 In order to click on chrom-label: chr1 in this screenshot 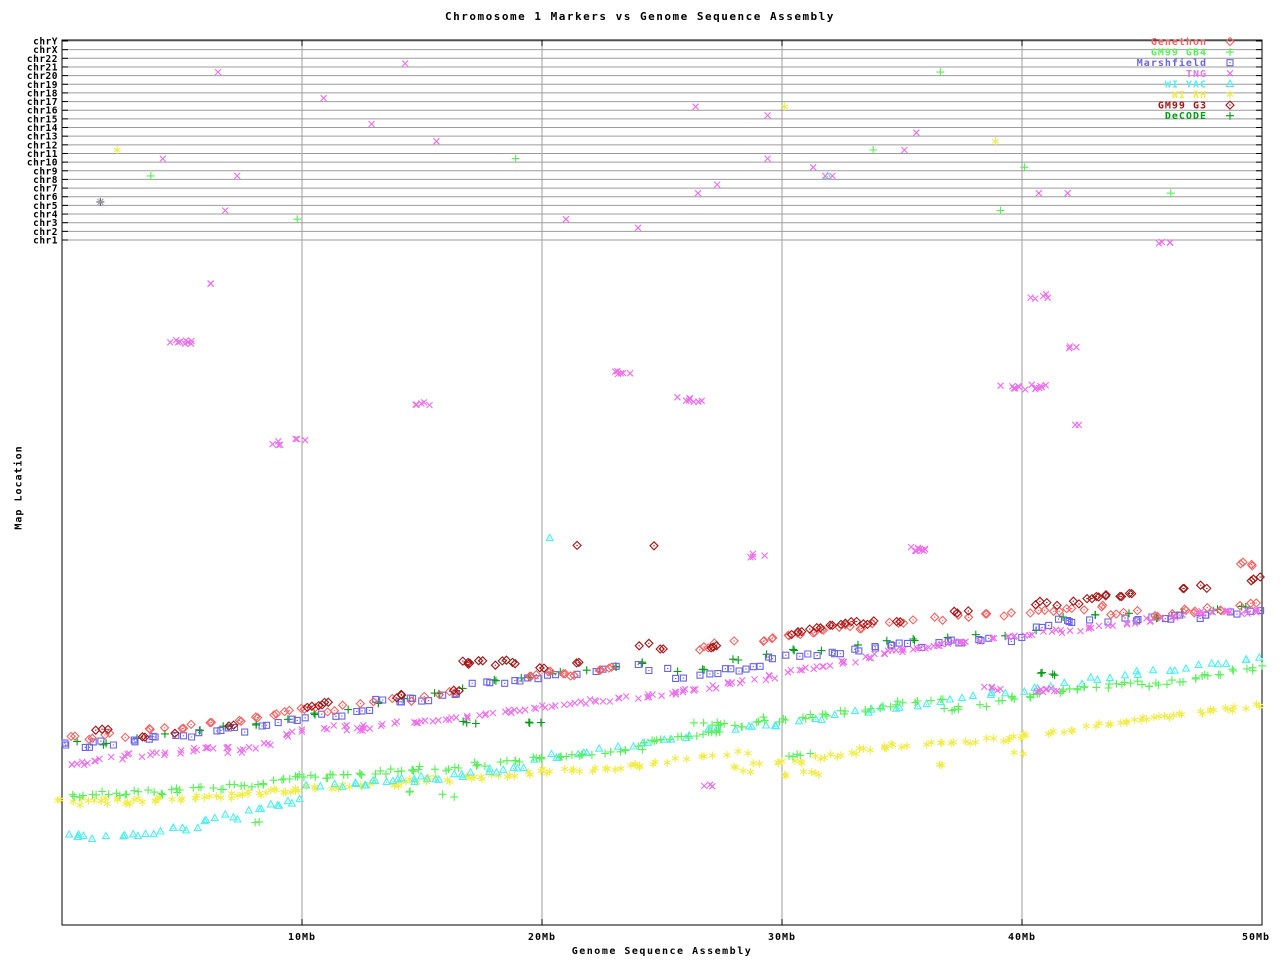, I will do `click(45, 241)`.